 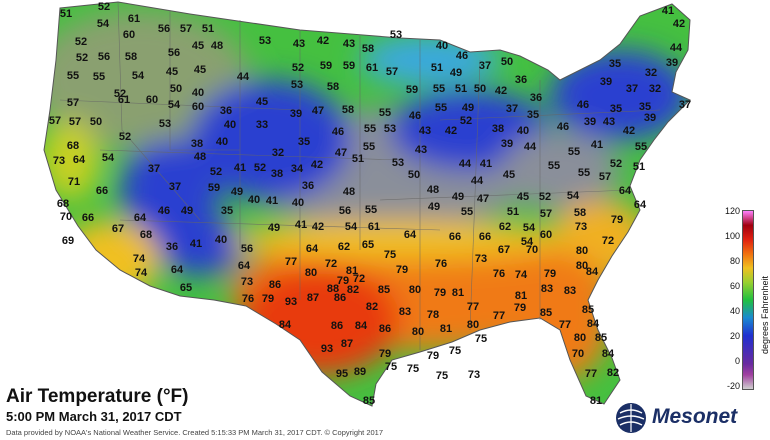 What do you see at coordinates (79, 160) in the screenshot?
I see `station-temp: 64` at bounding box center [79, 160].